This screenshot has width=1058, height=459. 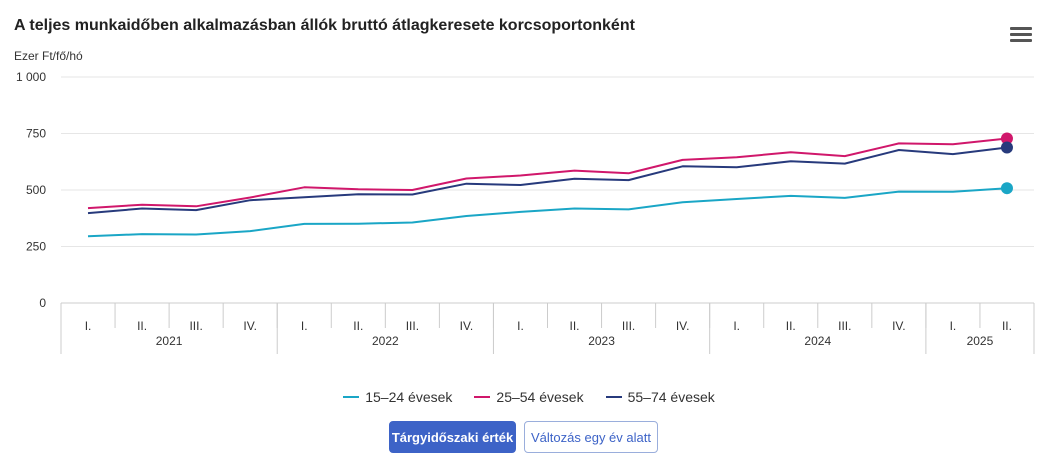 What do you see at coordinates (42, 303) in the screenshot?
I see `y-tick-label: 0` at bounding box center [42, 303].